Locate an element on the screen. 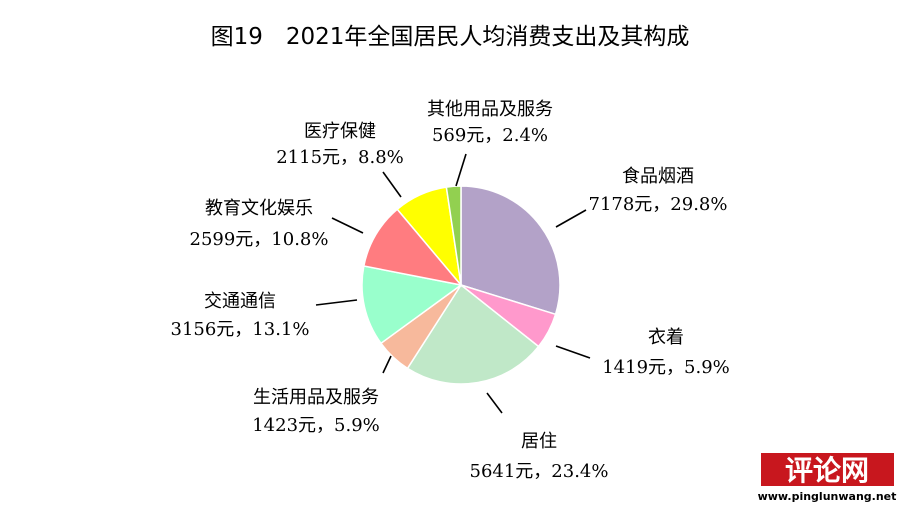 This screenshot has width=900, height=511. watermark-text: 评论网 is located at coordinates (827, 470).